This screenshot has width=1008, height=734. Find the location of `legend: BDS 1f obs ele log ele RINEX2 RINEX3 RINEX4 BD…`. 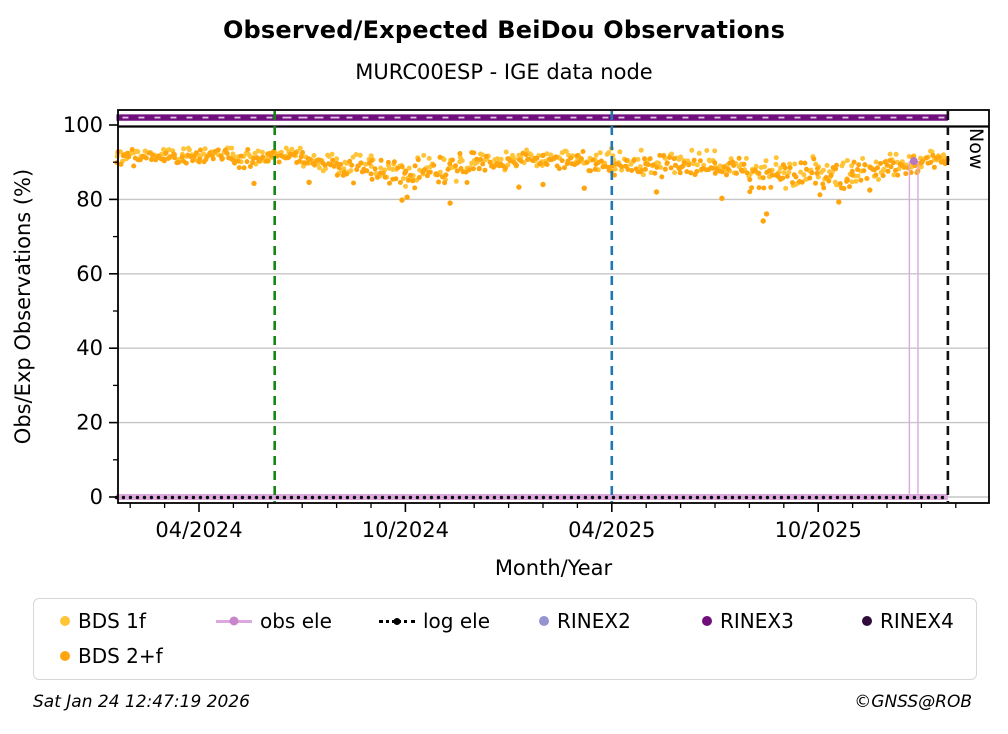

legend: BDS 1f obs ele log ele RINEX2 RINEX3 RINEX4 BD… is located at coordinates (505, 639).